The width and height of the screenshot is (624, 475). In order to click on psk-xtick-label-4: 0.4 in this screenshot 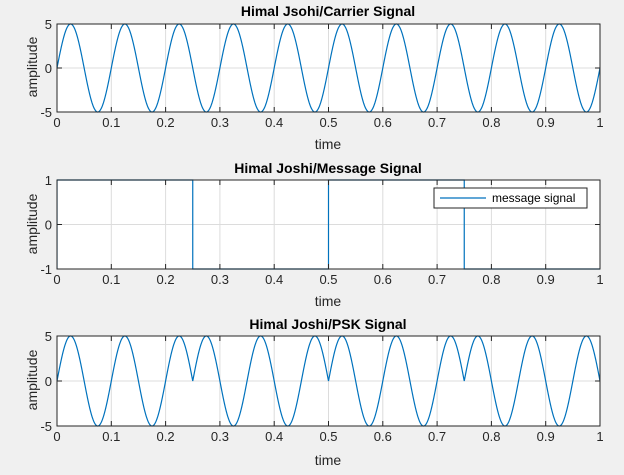, I will do `click(274, 436)`.